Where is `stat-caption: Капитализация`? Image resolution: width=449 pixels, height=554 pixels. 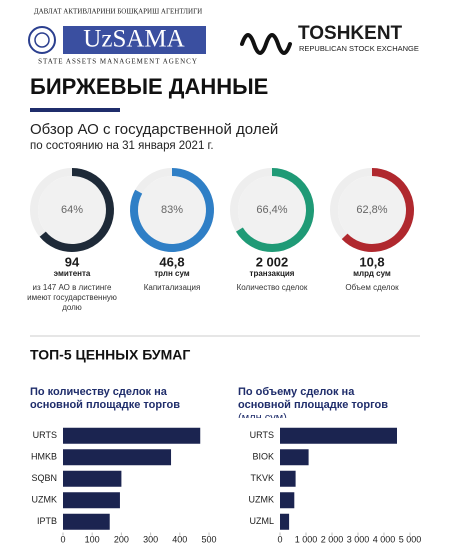
stat-caption: Капитализация is located at coordinates (172, 287).